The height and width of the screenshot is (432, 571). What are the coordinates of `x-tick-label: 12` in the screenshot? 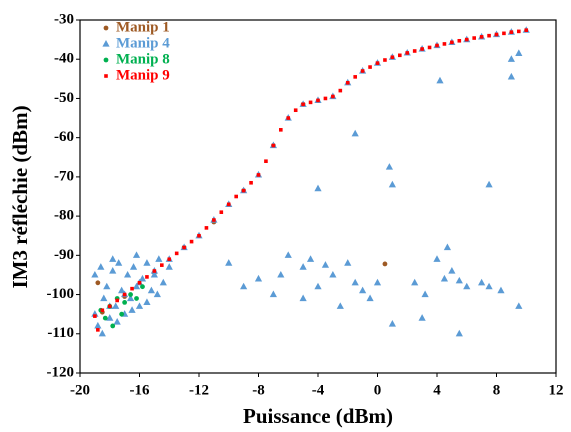 It's located at (556, 390).